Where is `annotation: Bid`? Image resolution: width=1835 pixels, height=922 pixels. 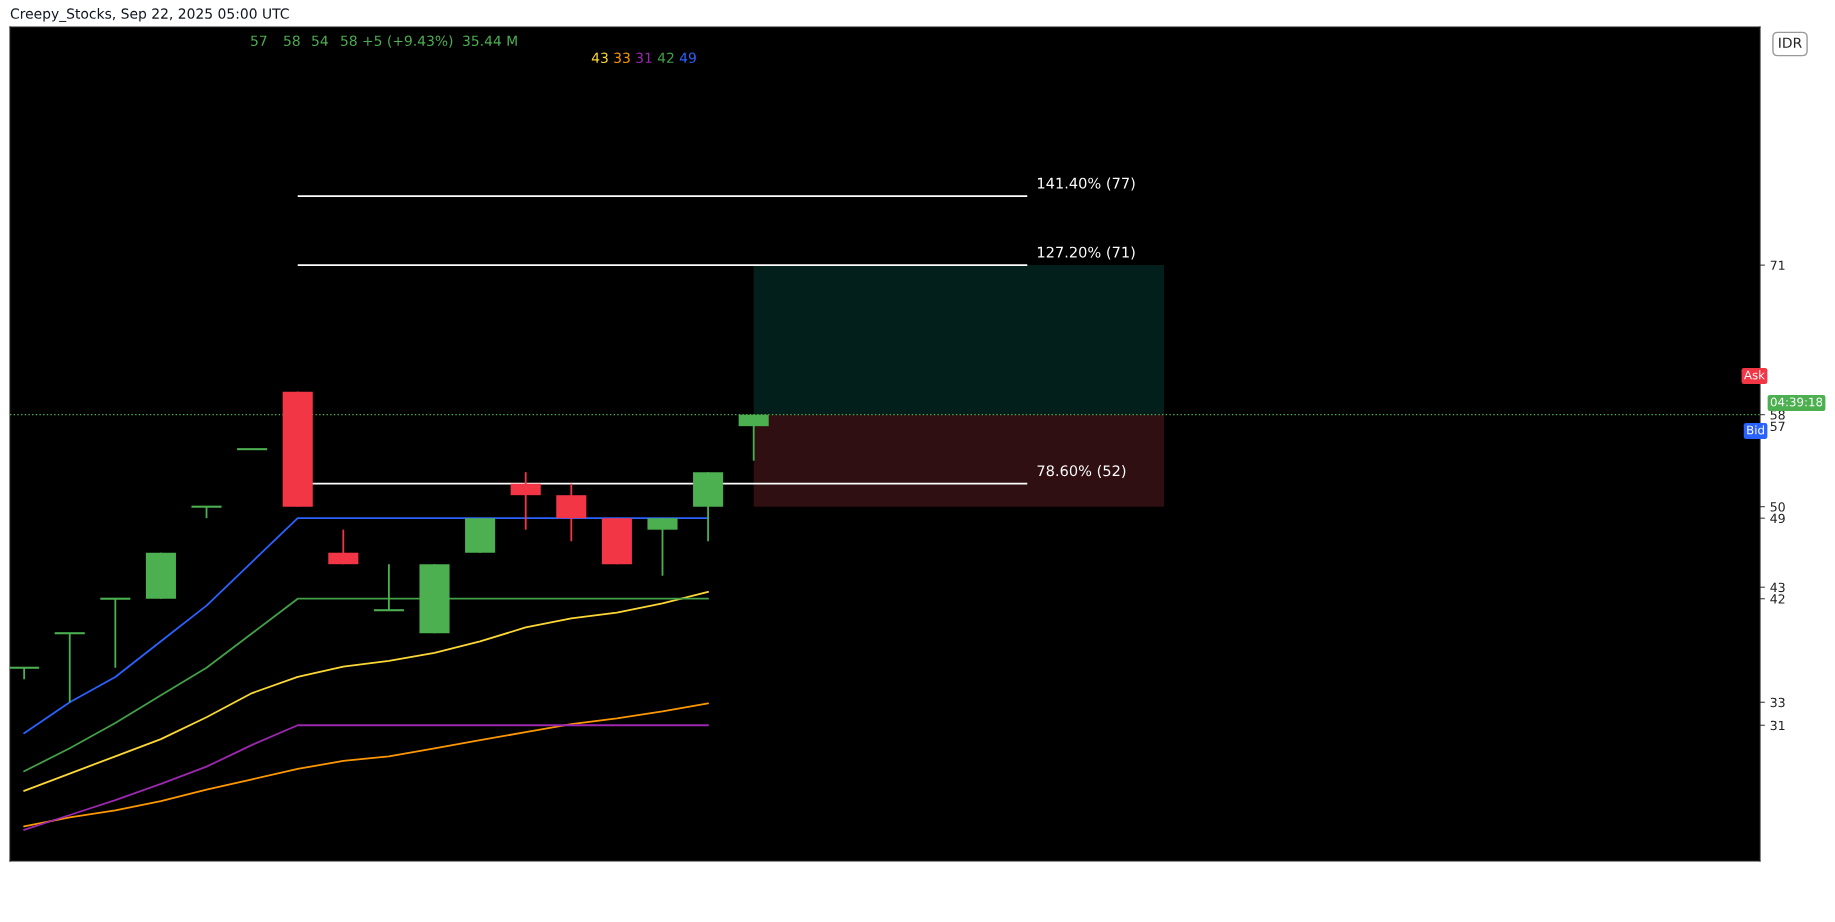 annotation: Bid is located at coordinates (1755, 430).